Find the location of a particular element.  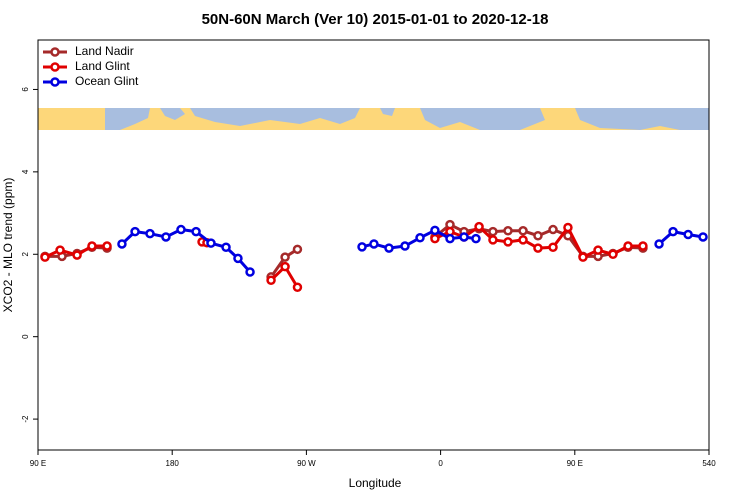

legend-label: Land Glint is located at coordinates (102, 66).